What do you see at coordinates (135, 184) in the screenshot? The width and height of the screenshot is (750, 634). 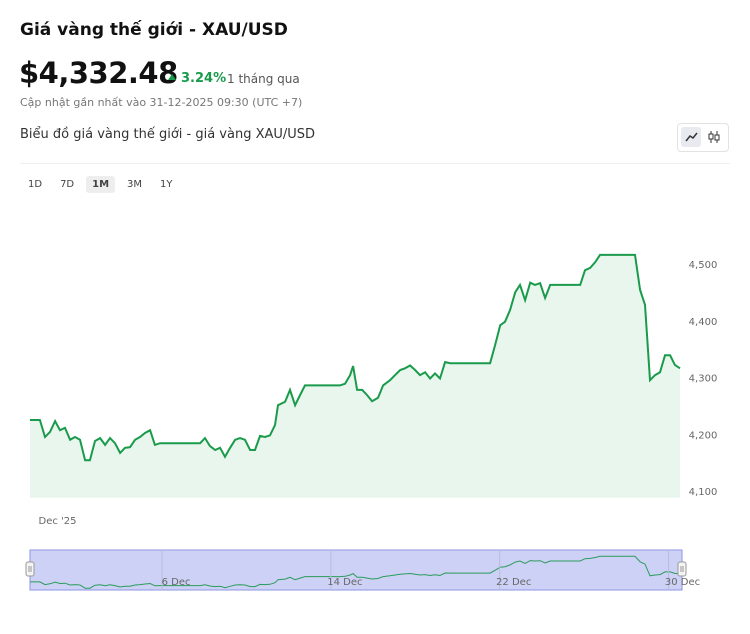 I see `range-button: 3M` at bounding box center [135, 184].